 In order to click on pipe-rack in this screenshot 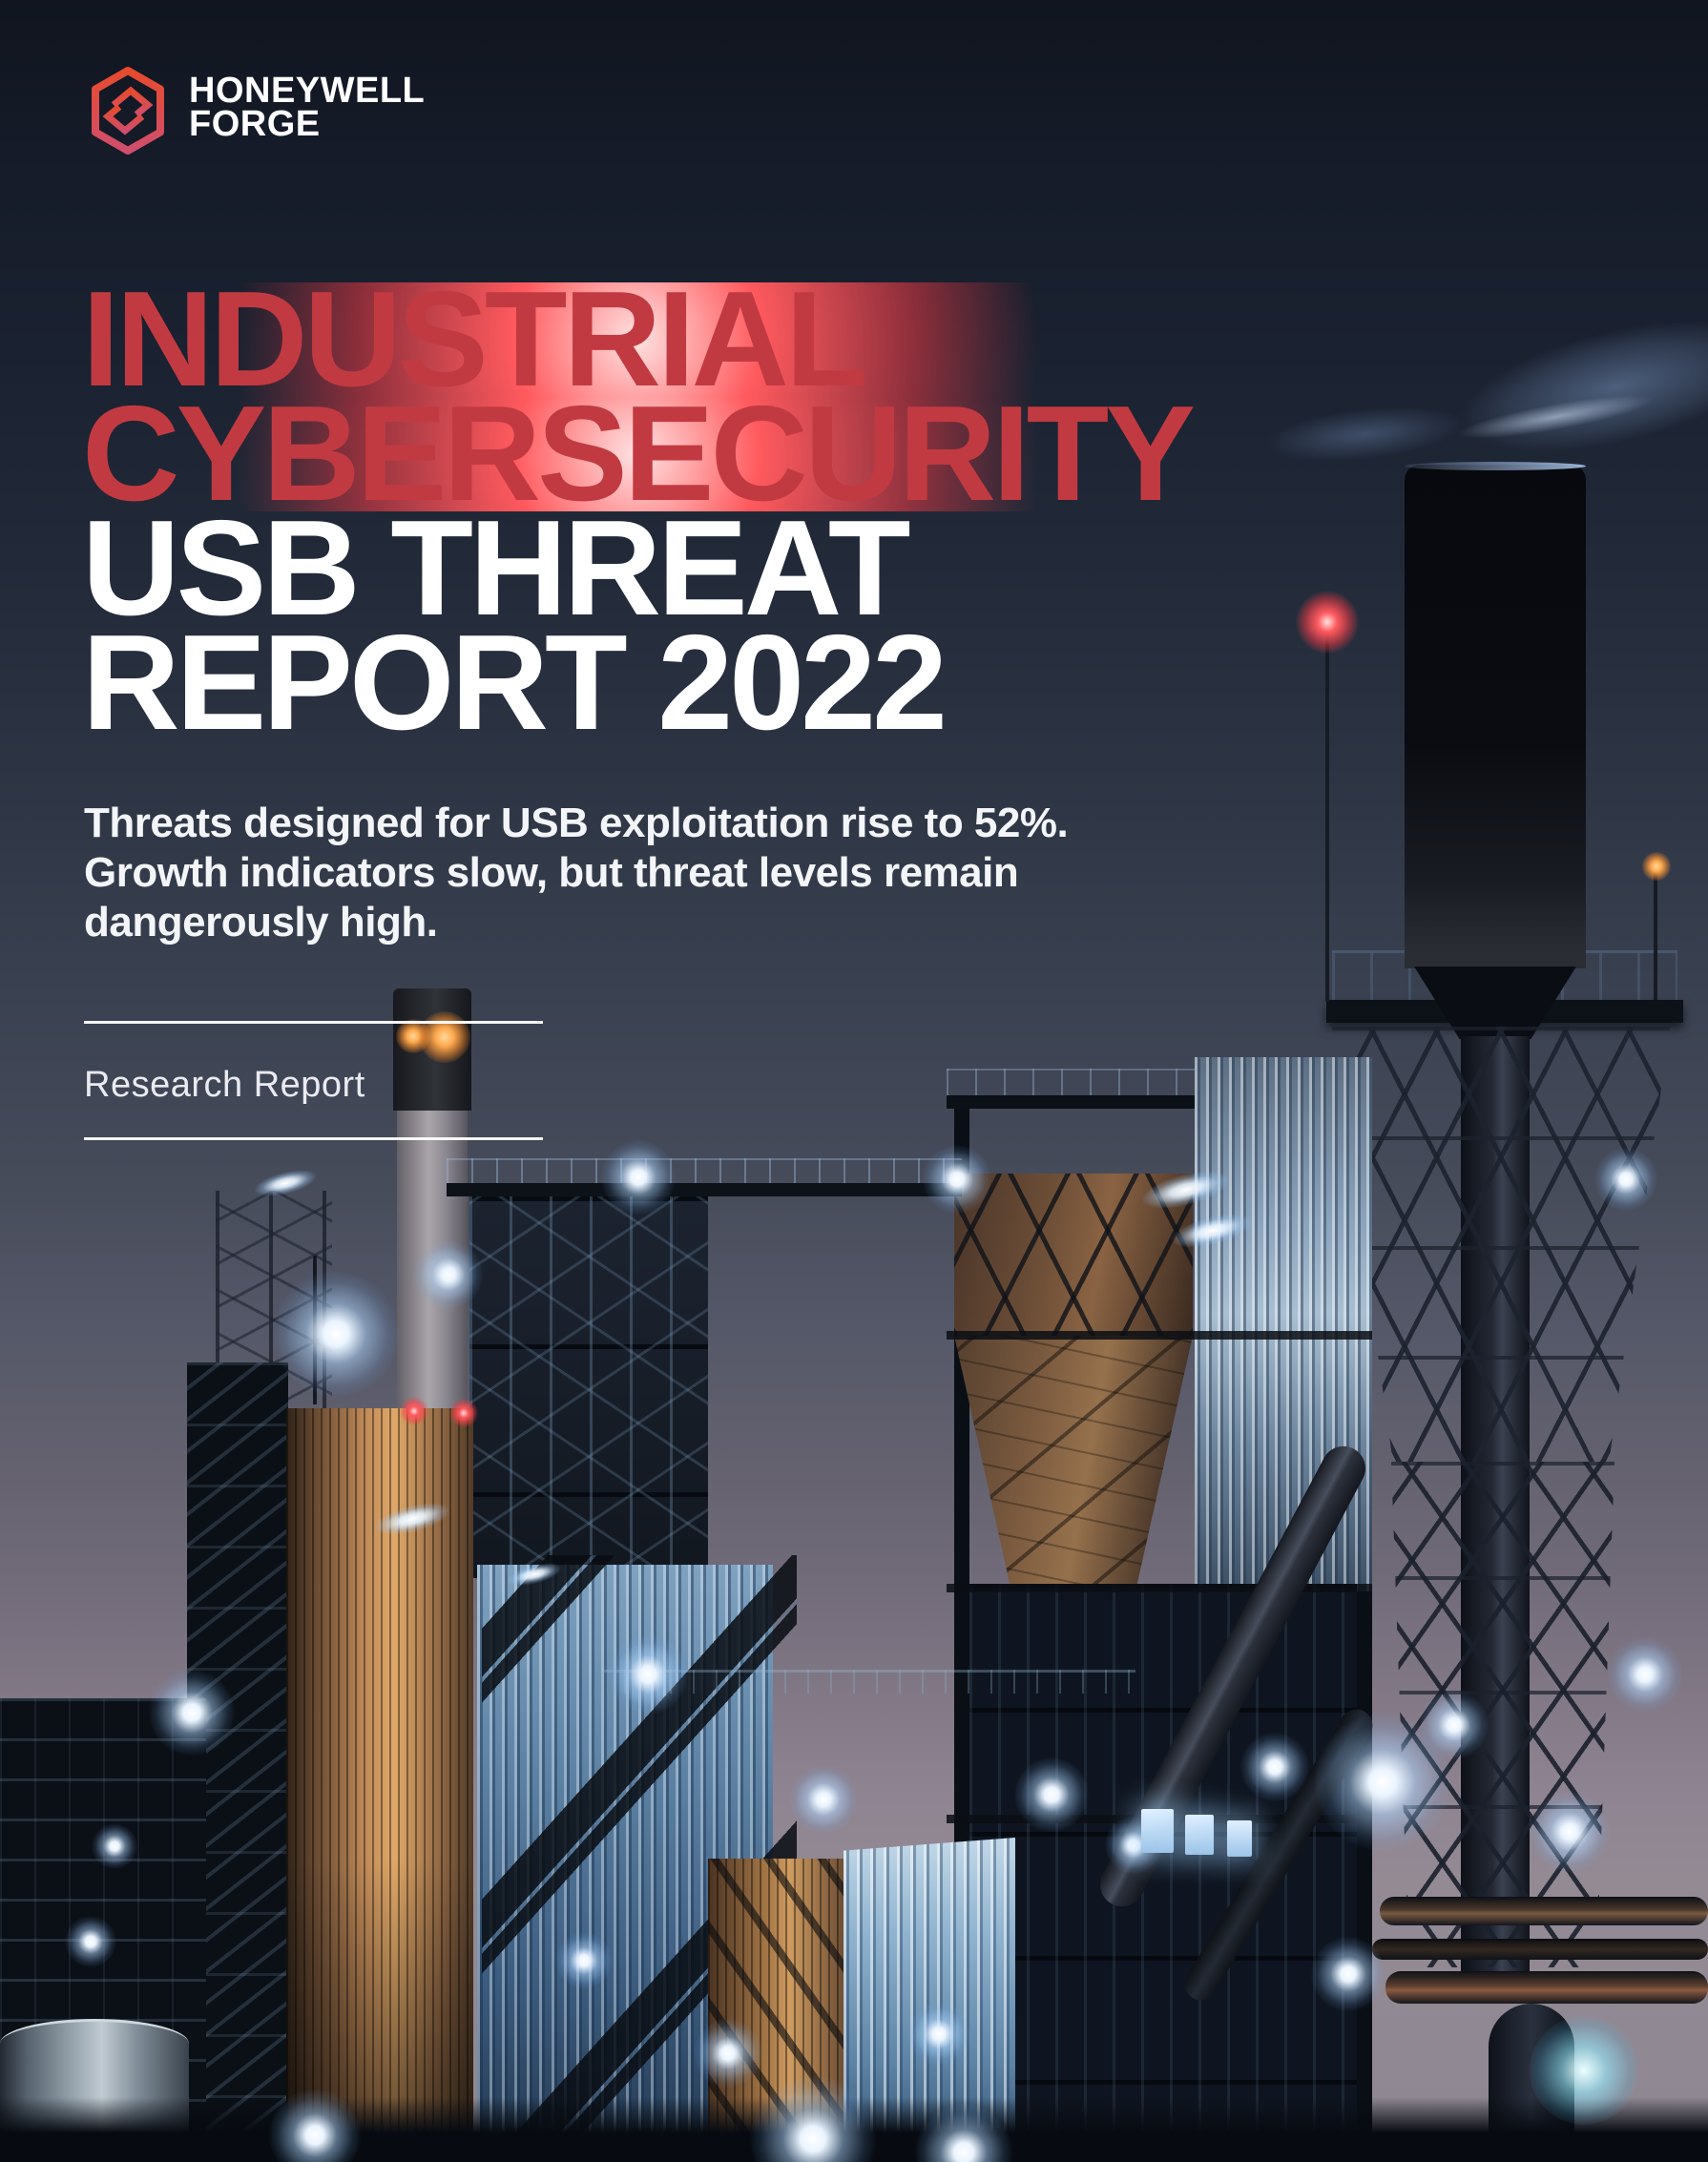, I will do `click(1540, 2013)`.